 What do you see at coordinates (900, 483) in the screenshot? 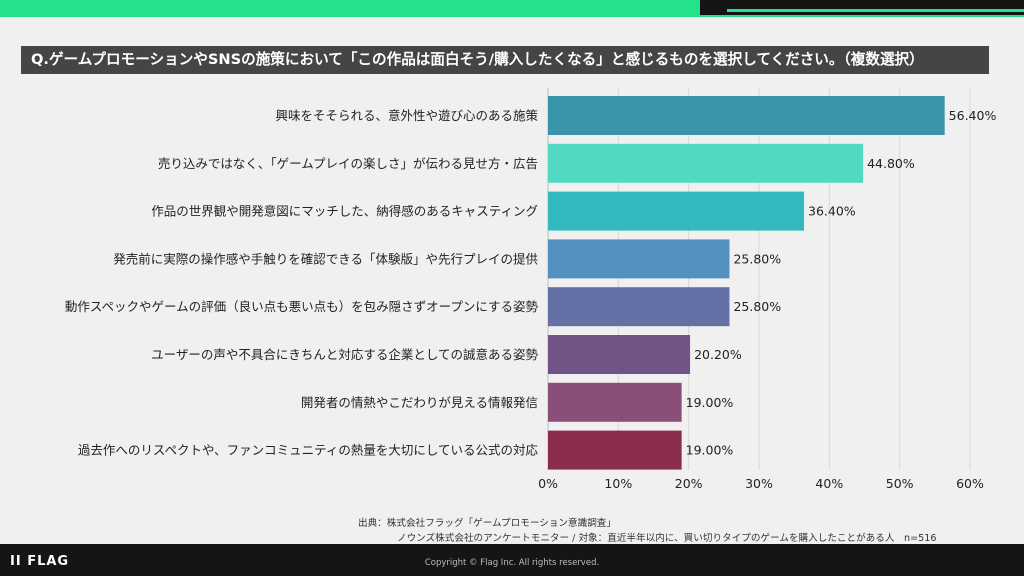
I see `x-tick-label: 50%` at bounding box center [900, 483].